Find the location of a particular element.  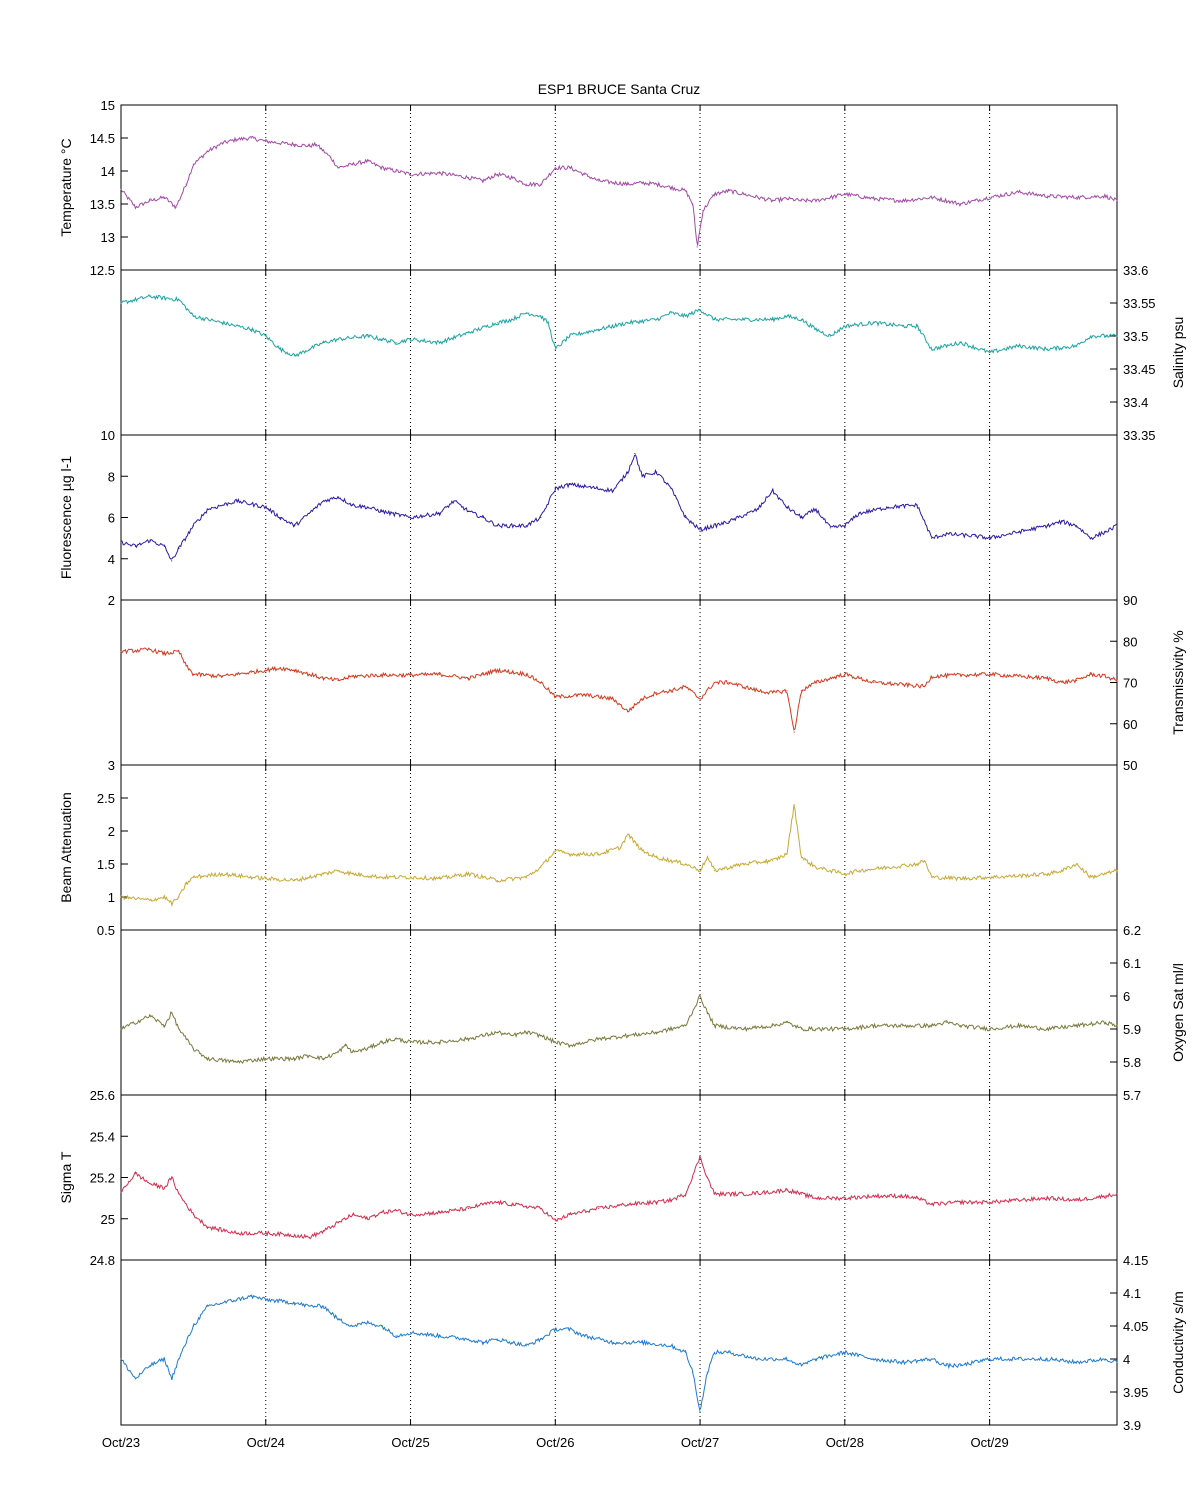

y-axis-title: Temperature °C is located at coordinates (66, 187).